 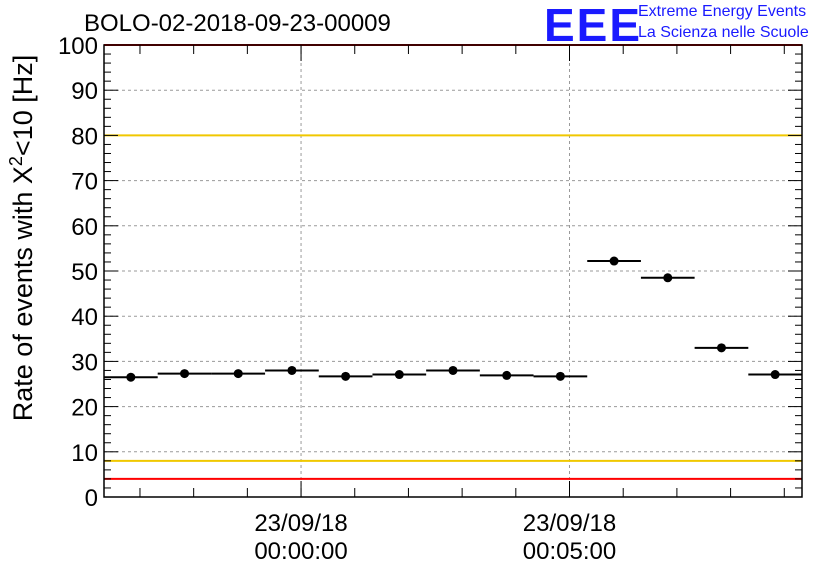 What do you see at coordinates (84, 362) in the screenshot?
I see `y-tick-label: 30` at bounding box center [84, 362].